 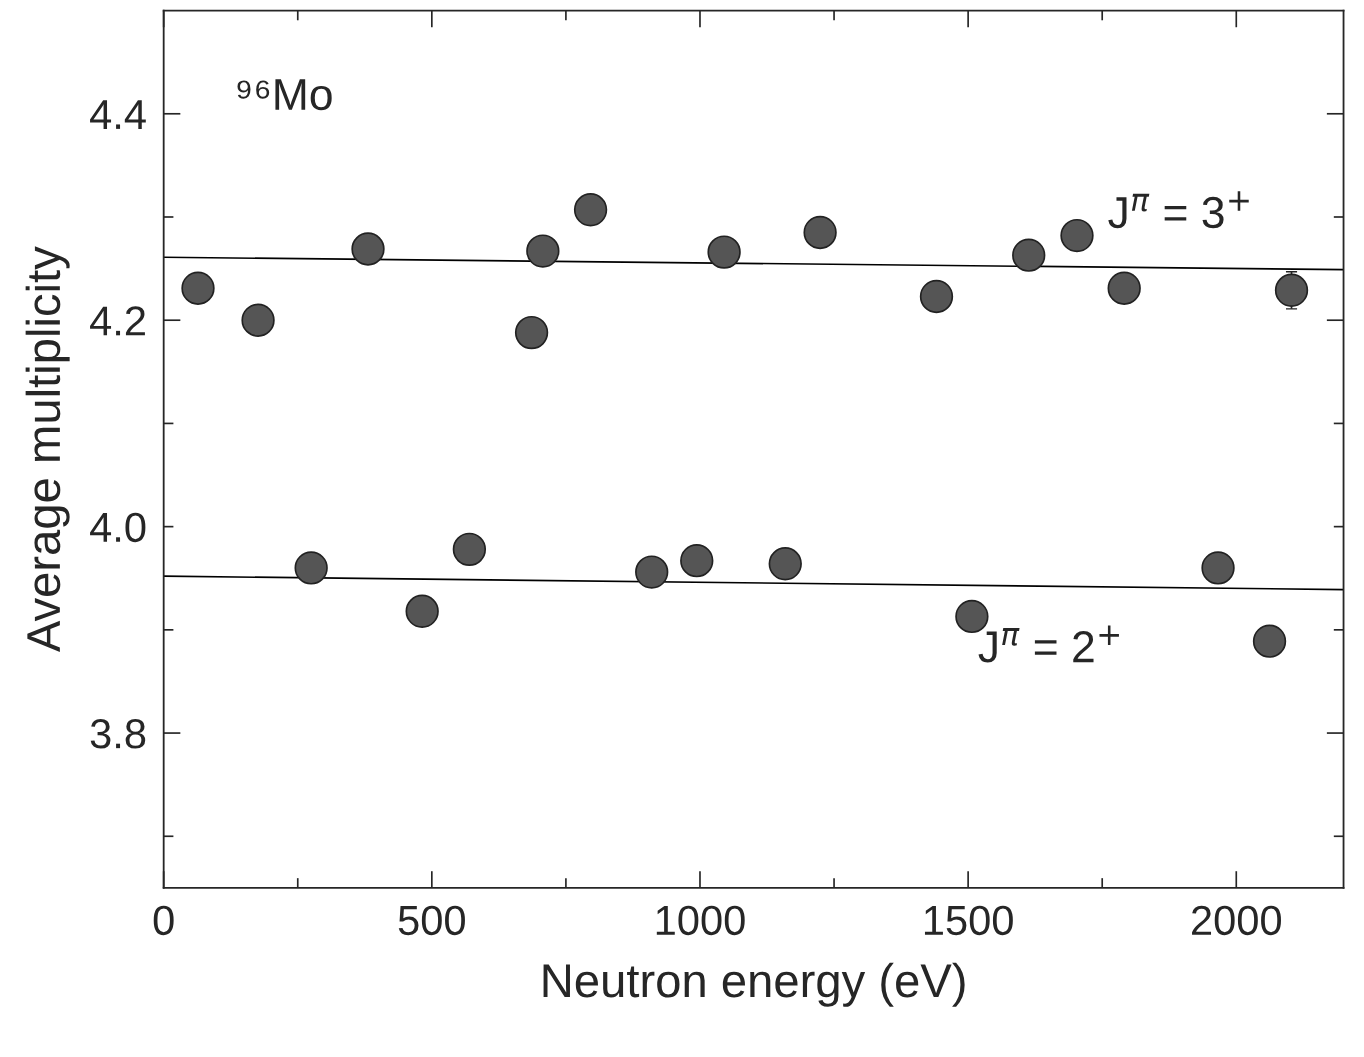 I want to click on x-tick-label: 1500, so click(x=968, y=920).